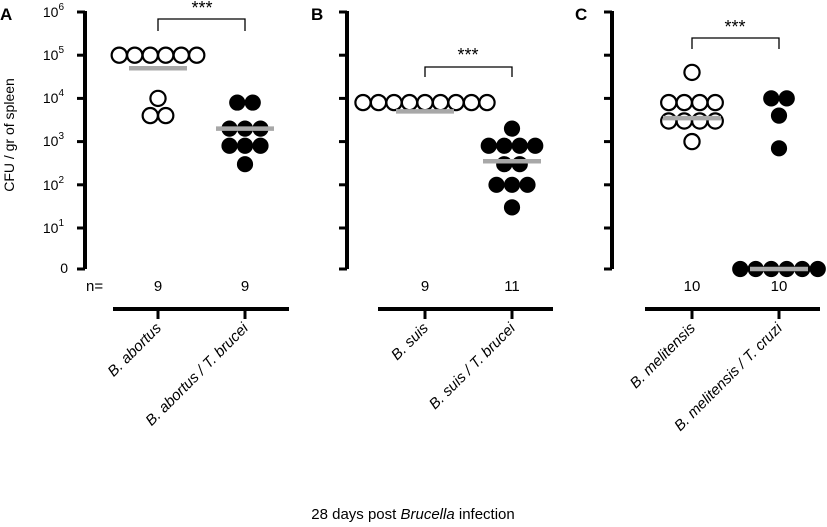  I want to click on n-label: n=, so click(94, 286).